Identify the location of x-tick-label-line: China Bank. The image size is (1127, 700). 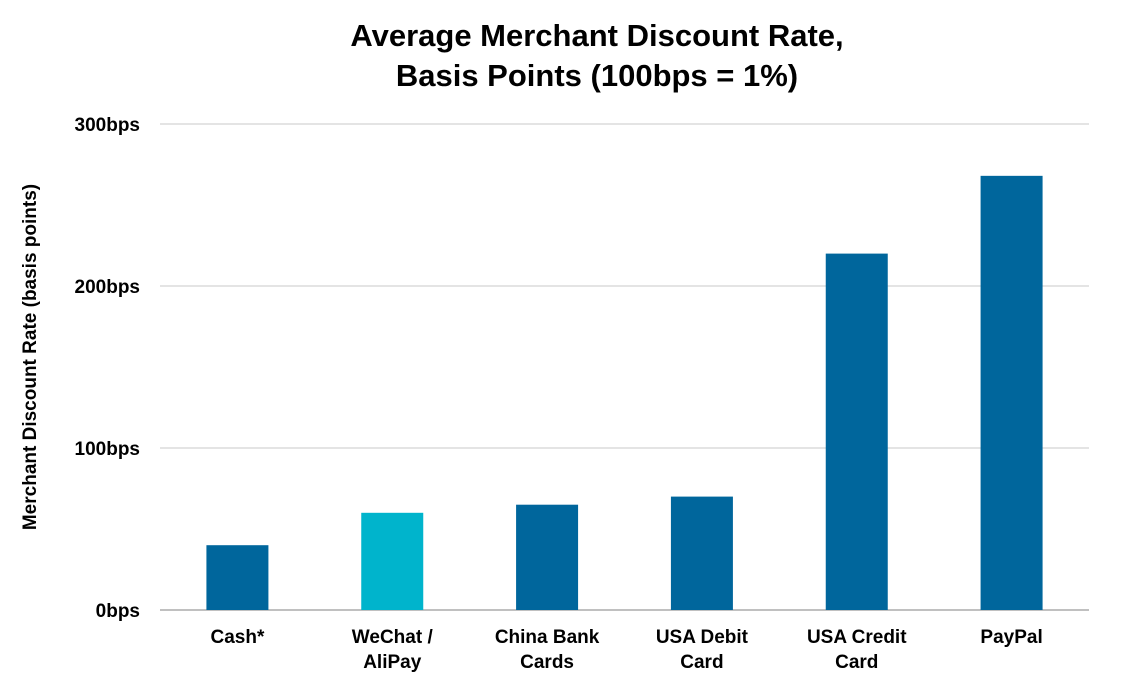
(547, 637).